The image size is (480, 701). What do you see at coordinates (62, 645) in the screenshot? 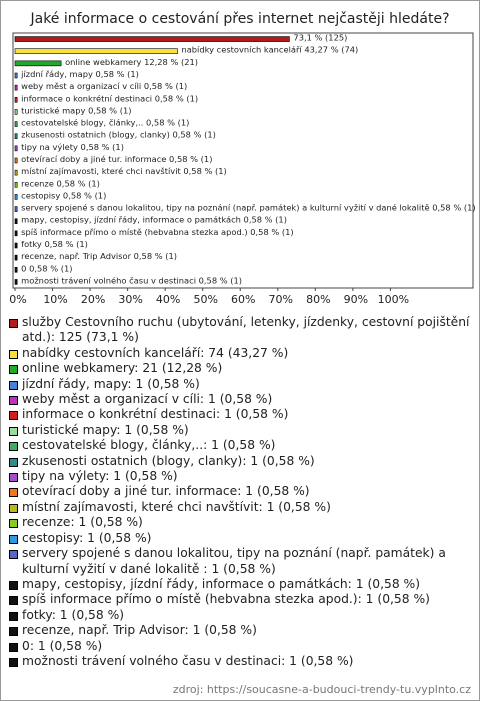
I see `legend-label: 0: 1 (0,58 %)` at bounding box center [62, 645].